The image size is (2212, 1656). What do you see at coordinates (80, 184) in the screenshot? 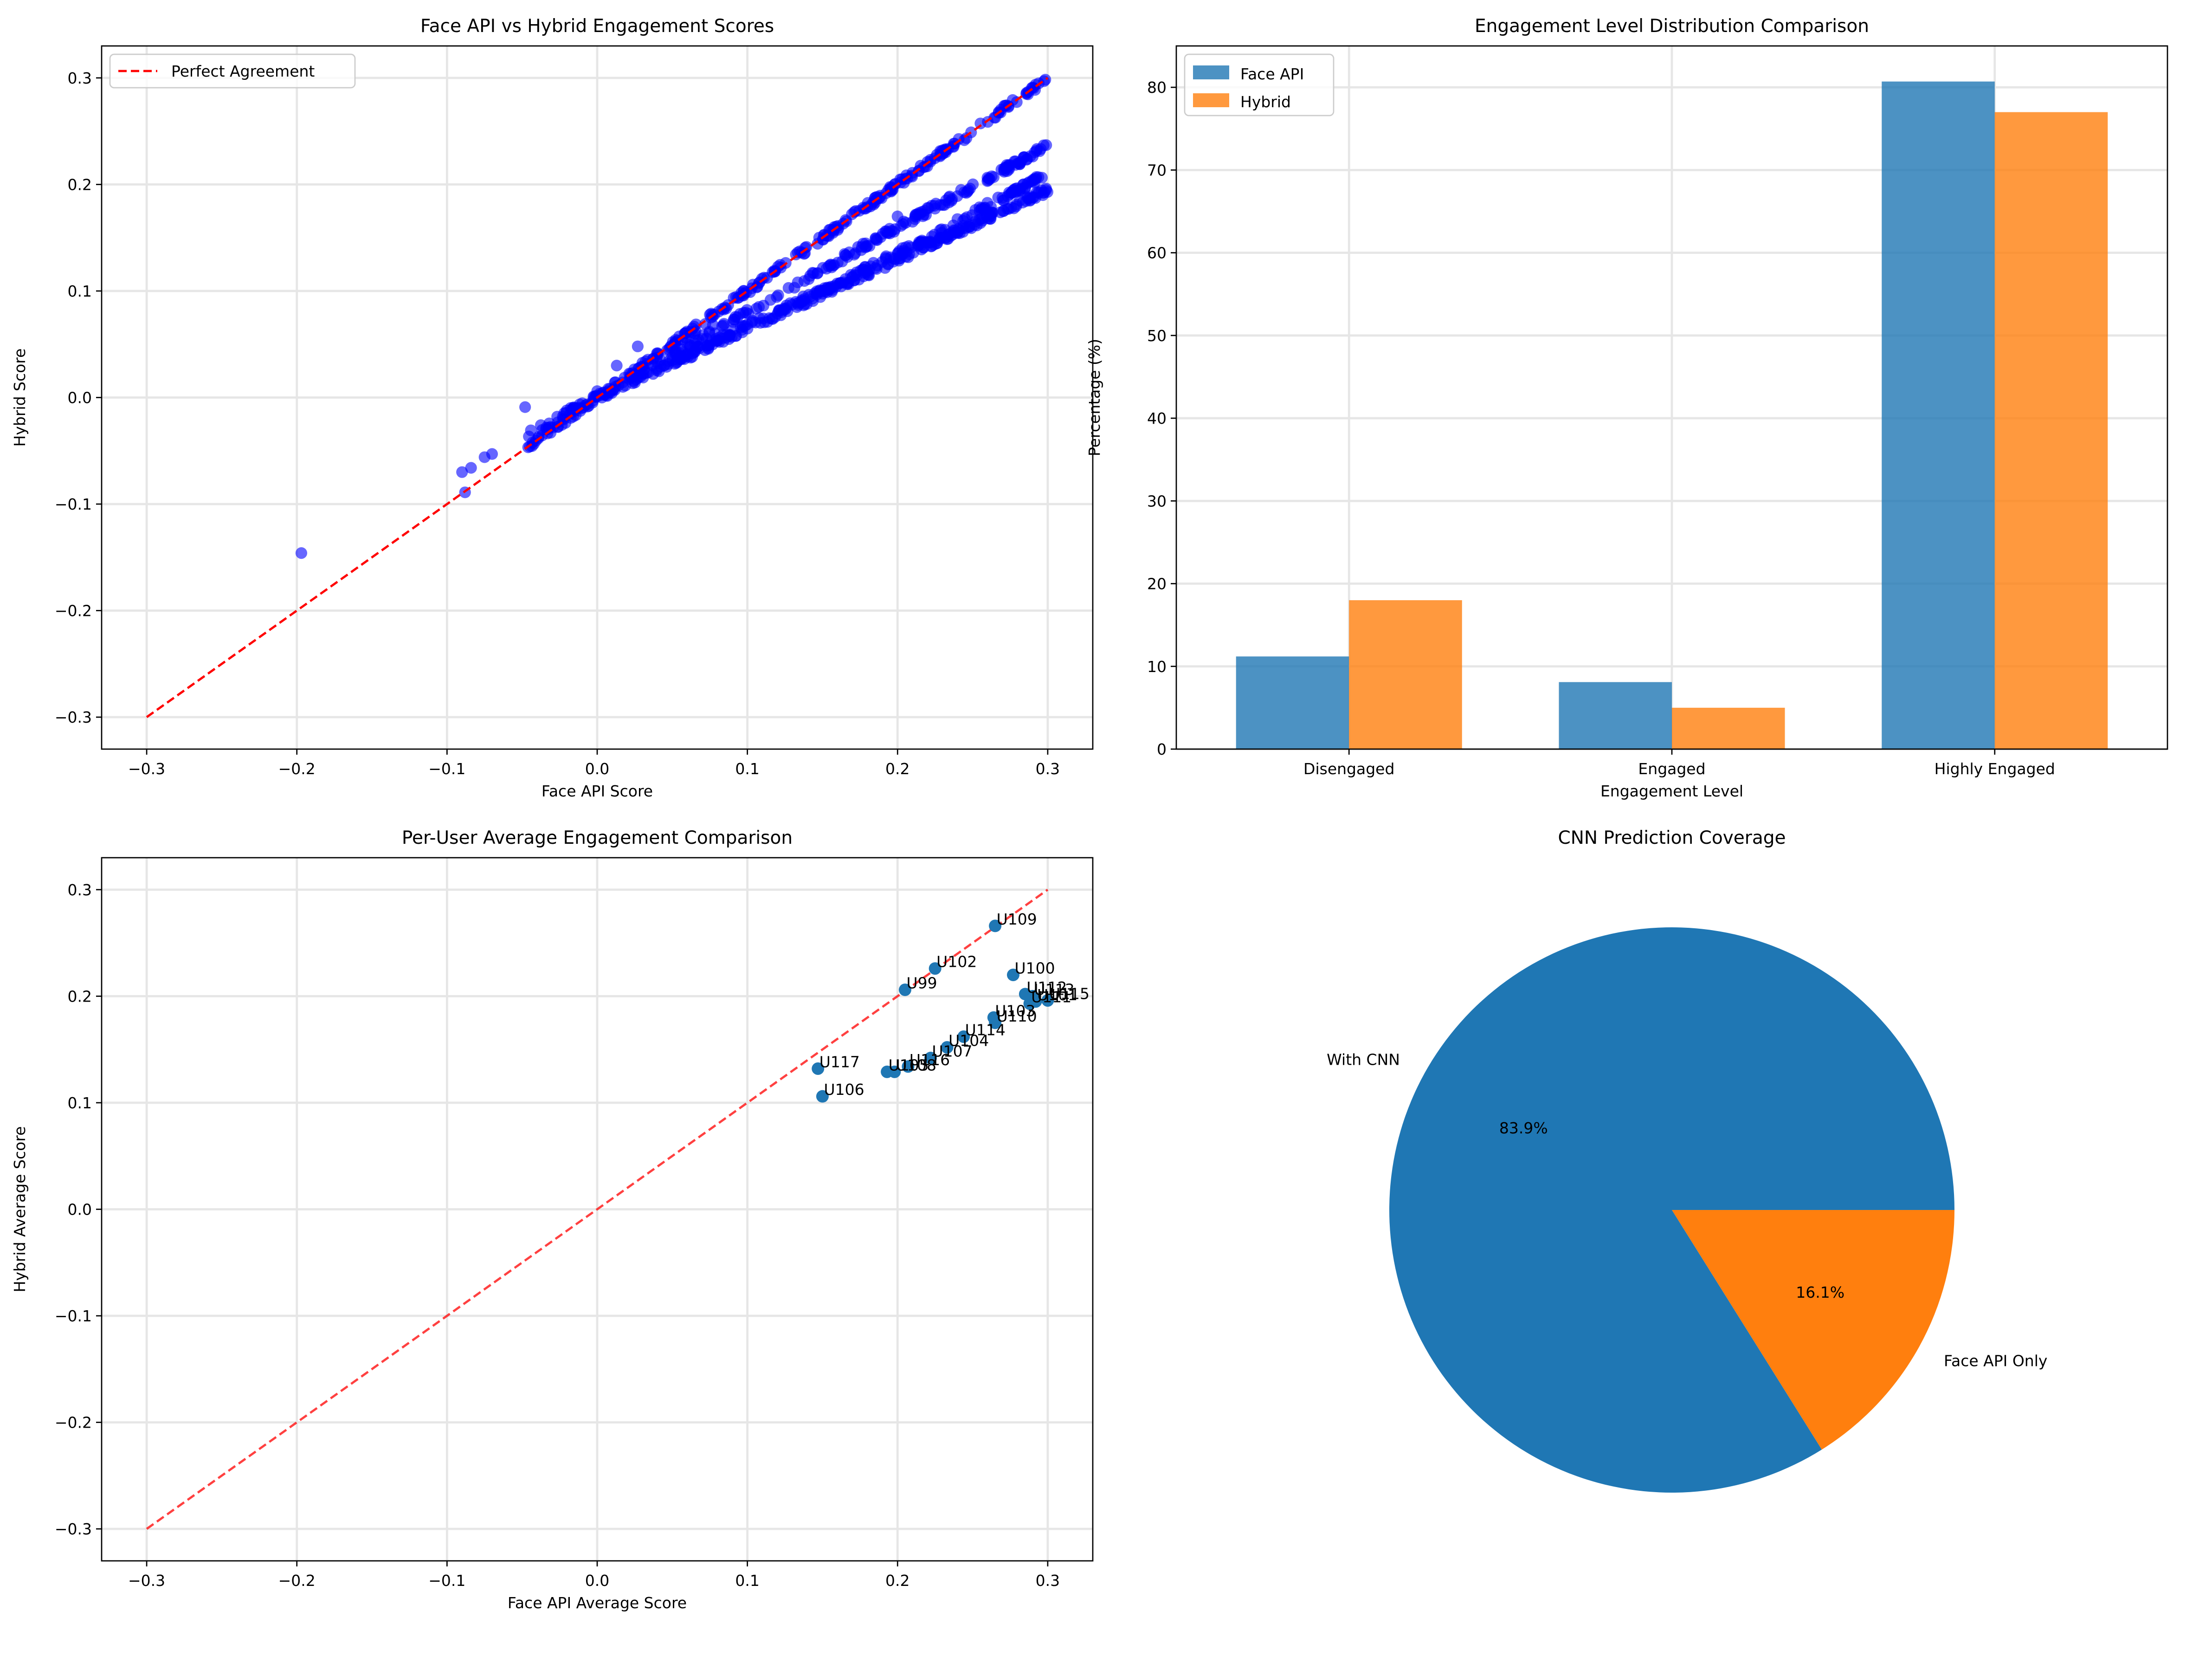
I see `y-tick-label: 0.2` at bounding box center [80, 184].